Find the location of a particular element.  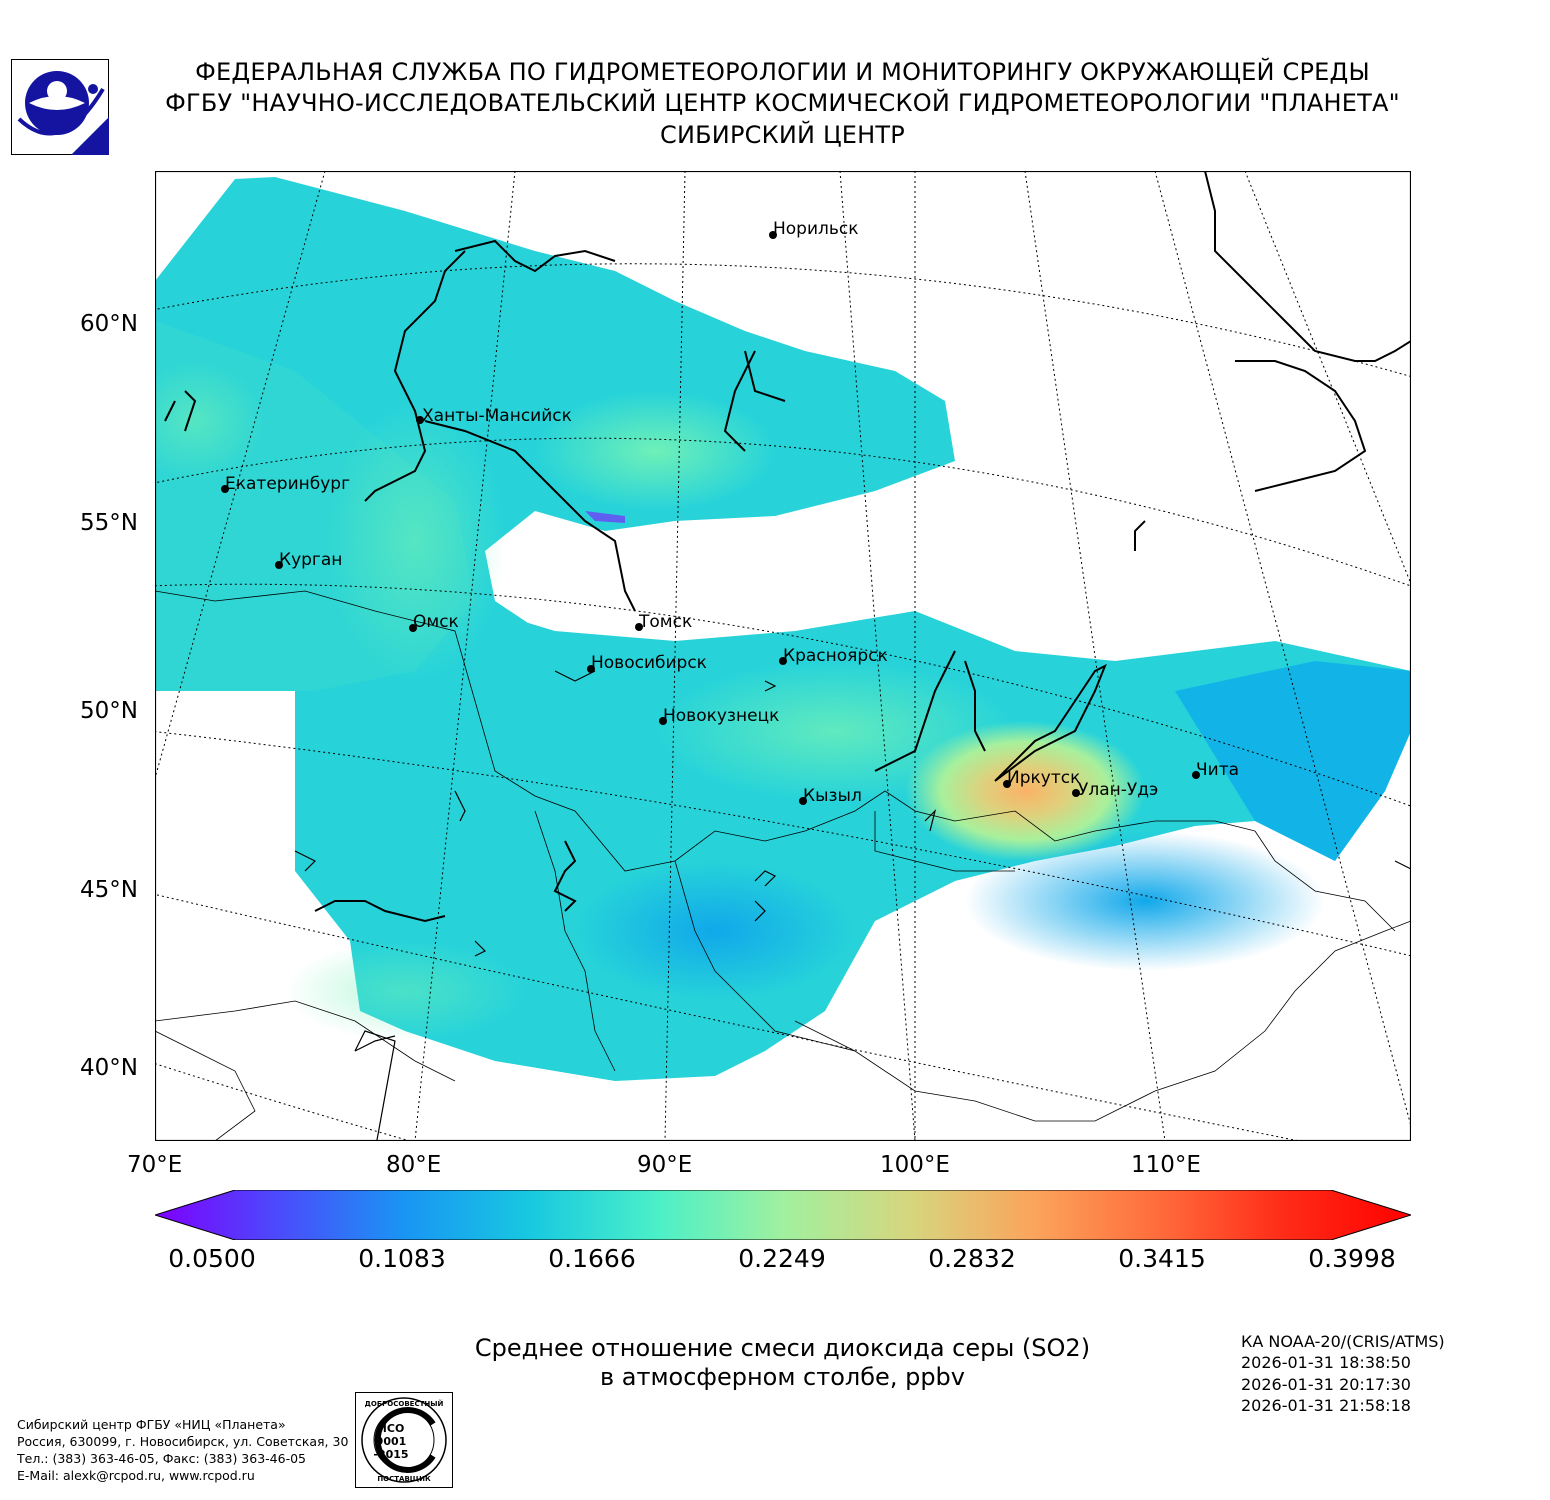

city-marker-norilsk is located at coordinates (773, 235).